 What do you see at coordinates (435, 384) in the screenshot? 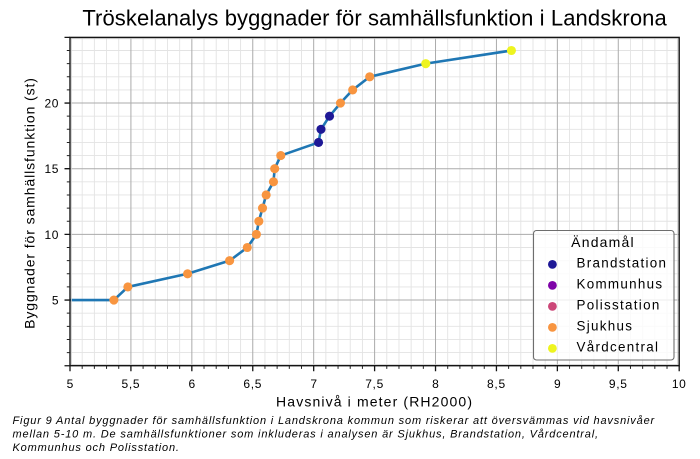
I see `svg-text: 8` at bounding box center [435, 384].